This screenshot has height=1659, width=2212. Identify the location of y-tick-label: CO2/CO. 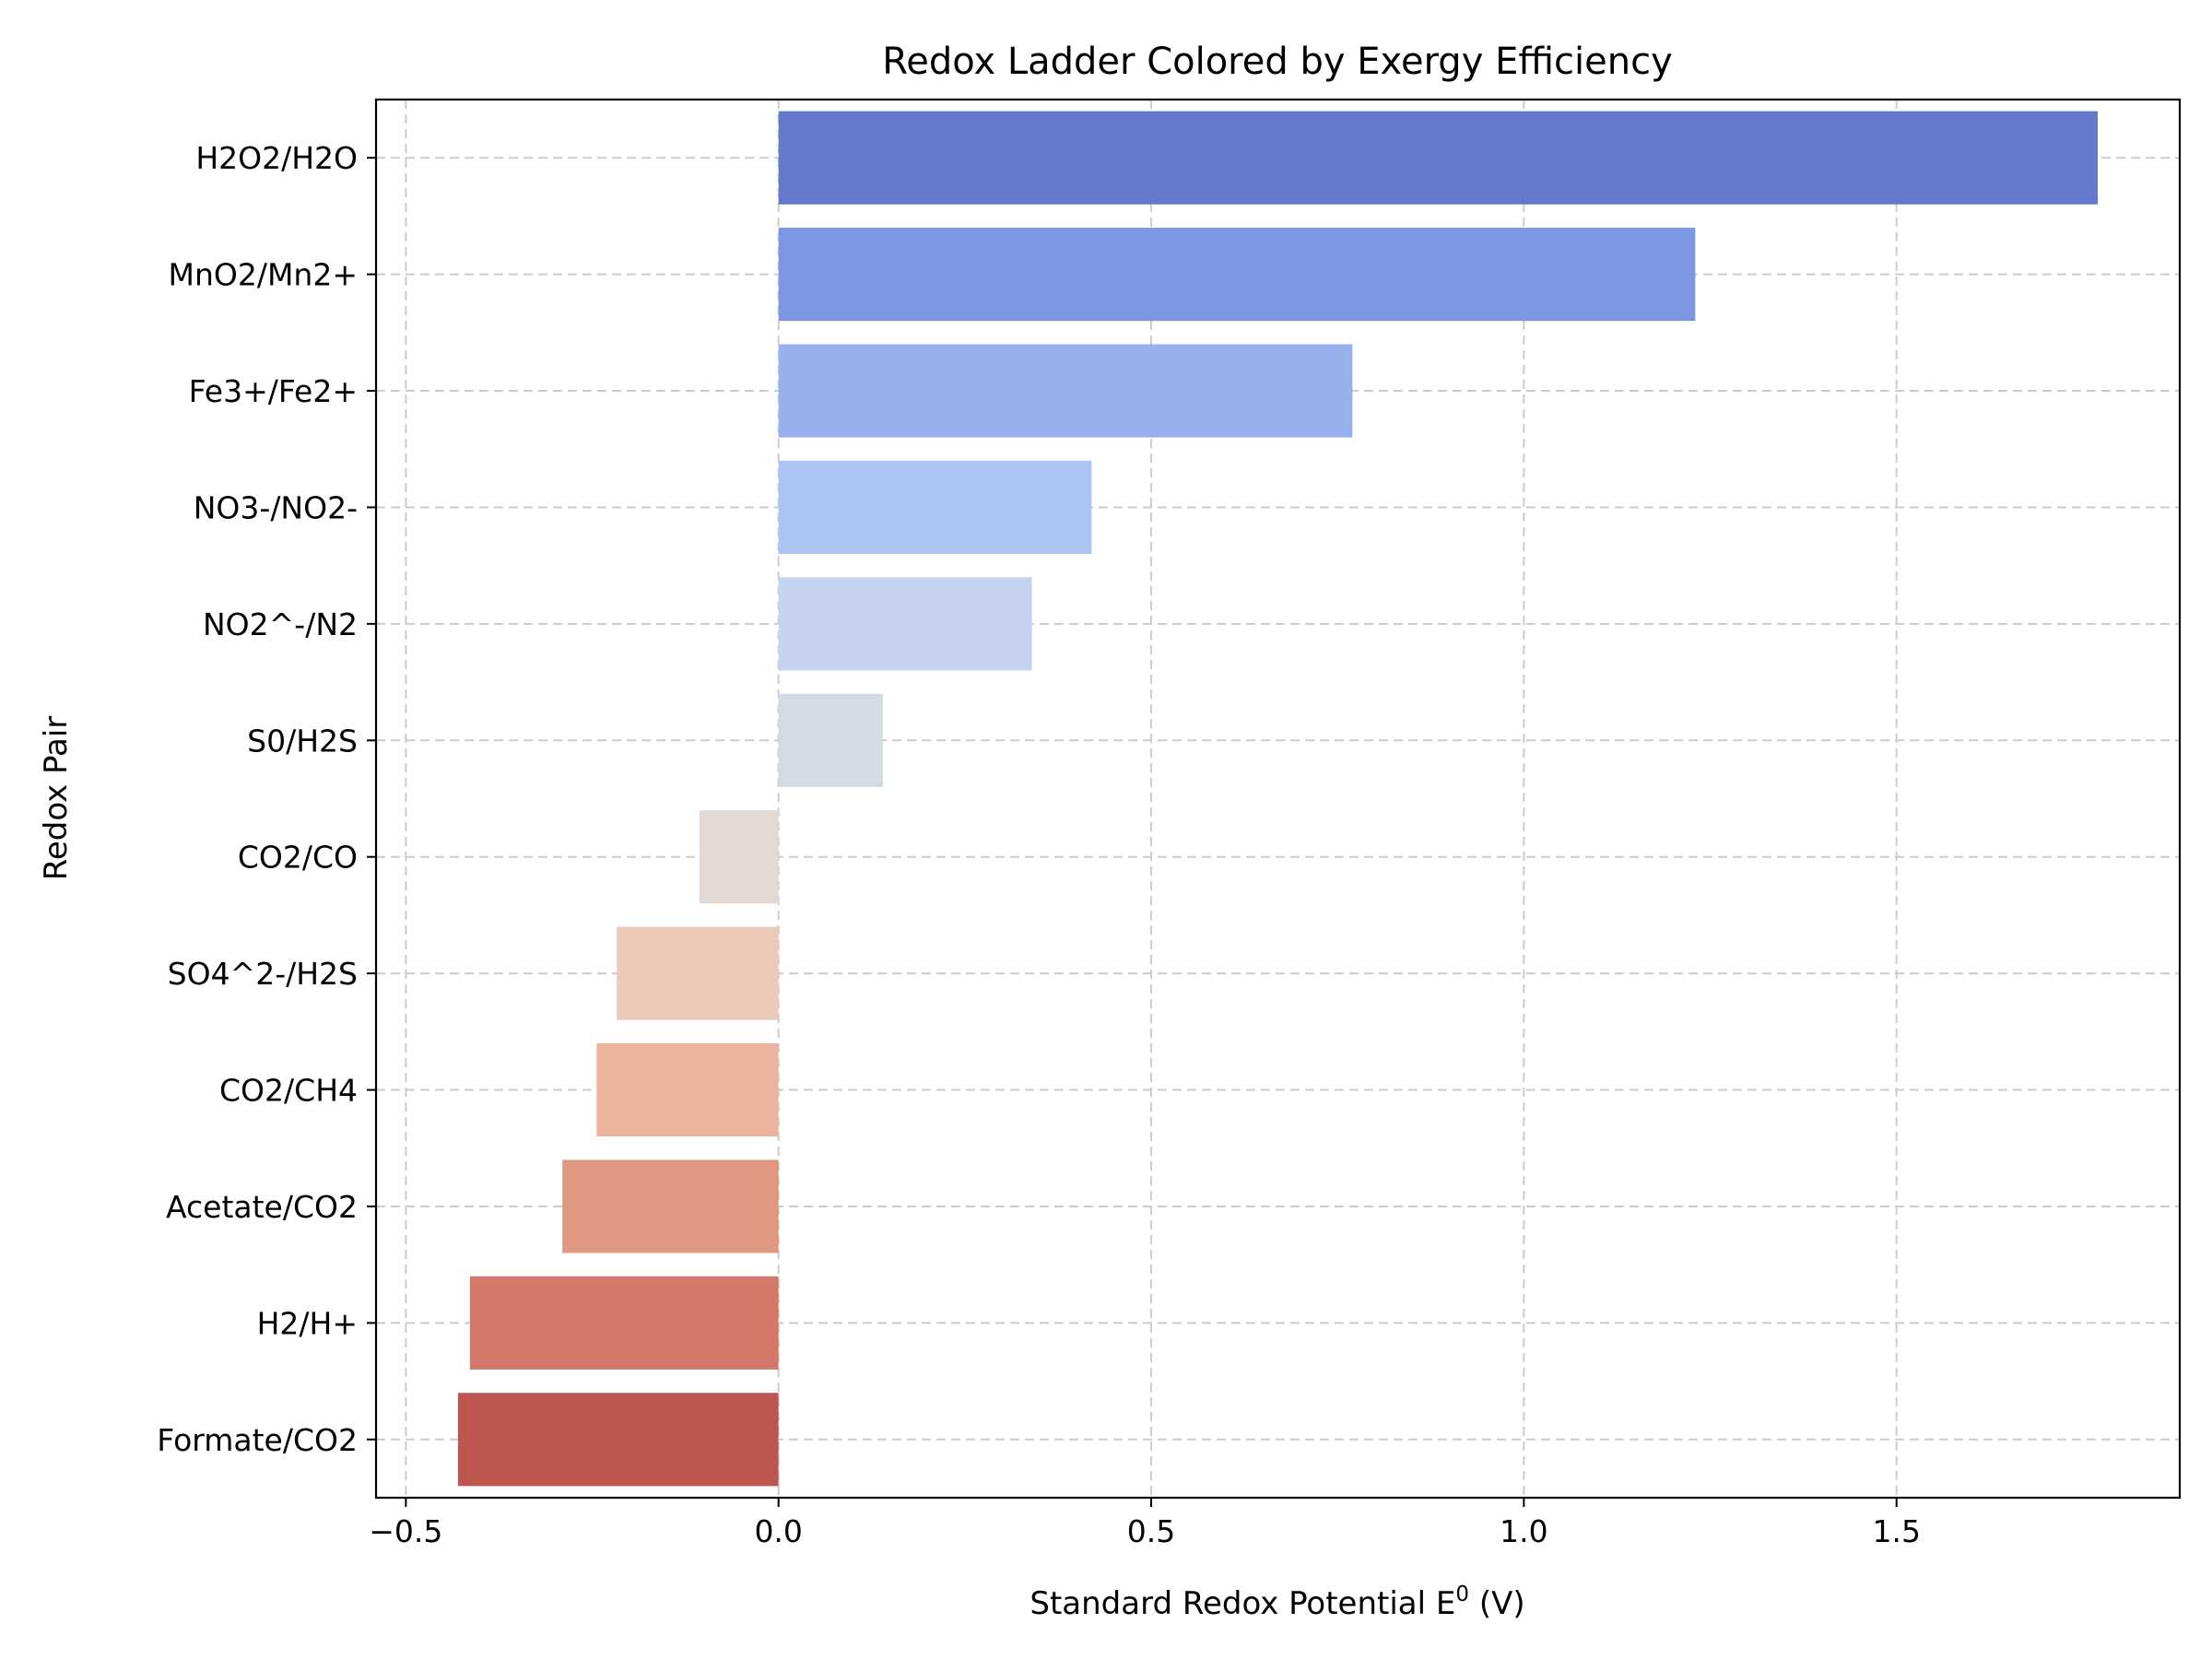
(298, 858).